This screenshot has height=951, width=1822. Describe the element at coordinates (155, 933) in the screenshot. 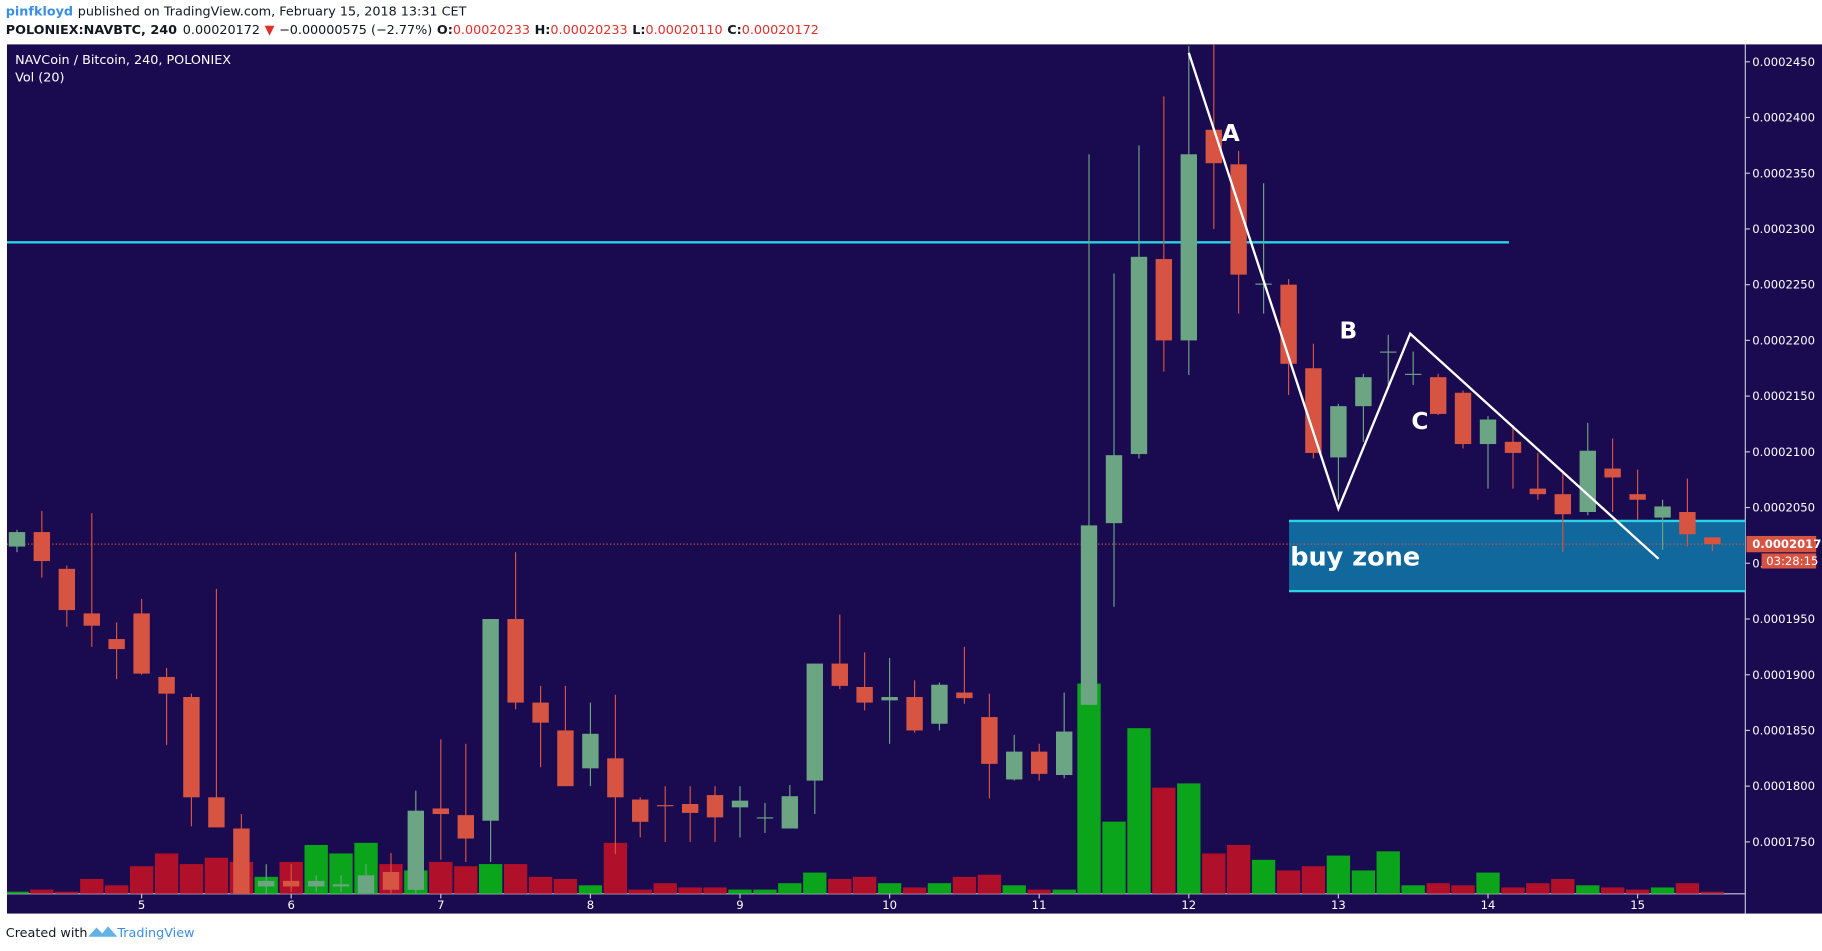

I see `footer-brand: TradingView` at that location.